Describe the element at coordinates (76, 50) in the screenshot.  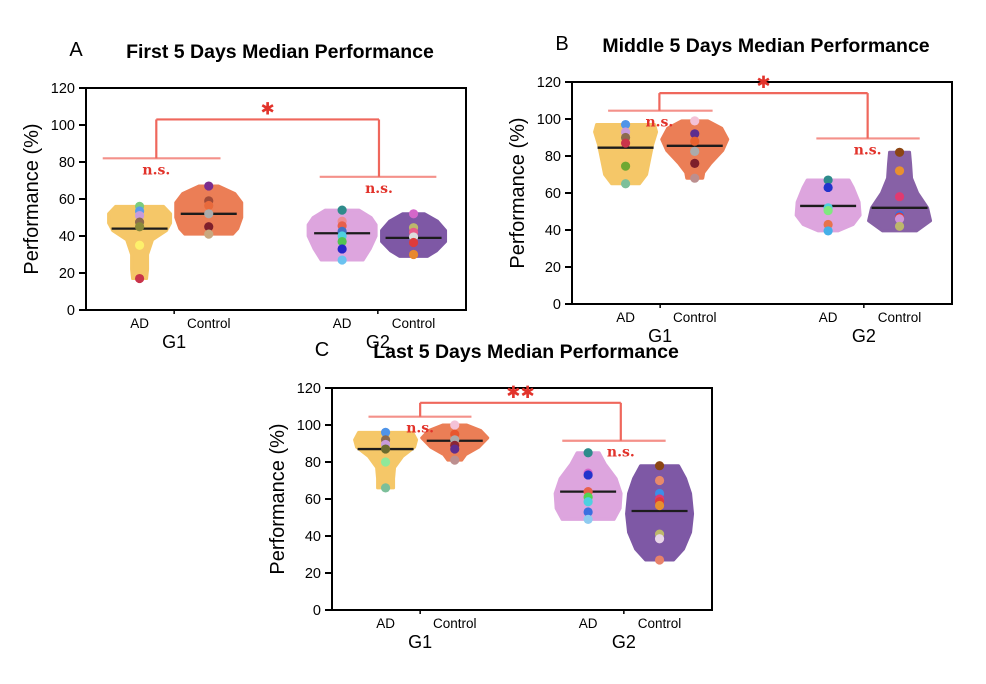
I see `panel-letter: A` at that location.